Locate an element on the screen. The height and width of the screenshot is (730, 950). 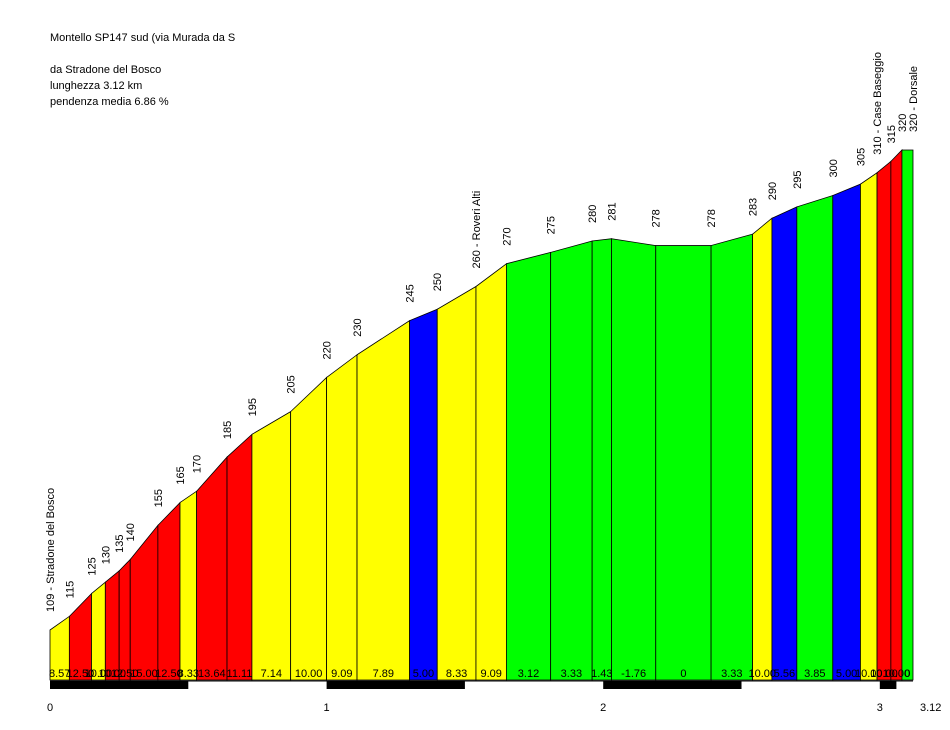
altitude-label: 165 is located at coordinates (181, 475).